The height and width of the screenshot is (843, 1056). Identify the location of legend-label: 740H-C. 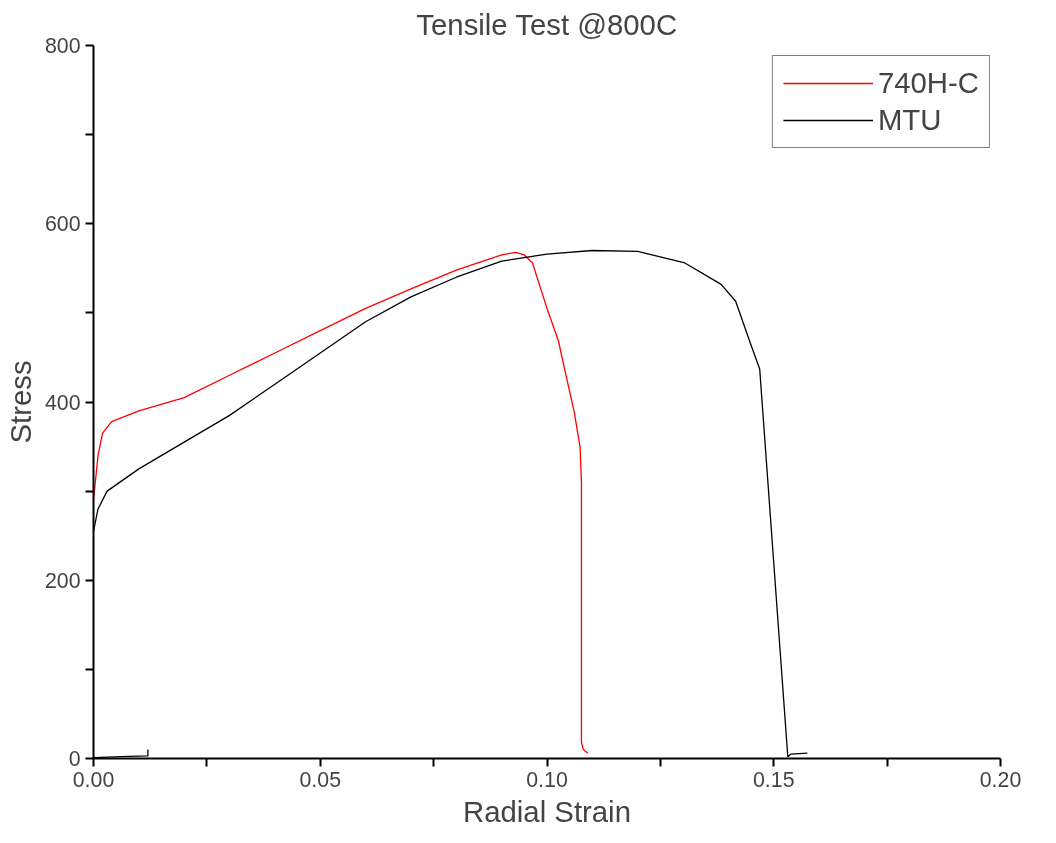
(928, 83).